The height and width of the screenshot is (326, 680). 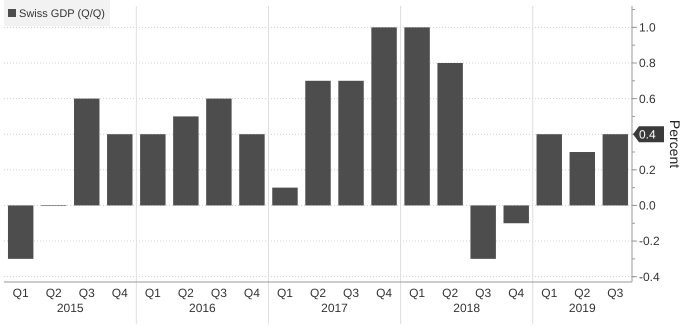 I want to click on y-tick-label: 0.6, so click(x=647, y=99).